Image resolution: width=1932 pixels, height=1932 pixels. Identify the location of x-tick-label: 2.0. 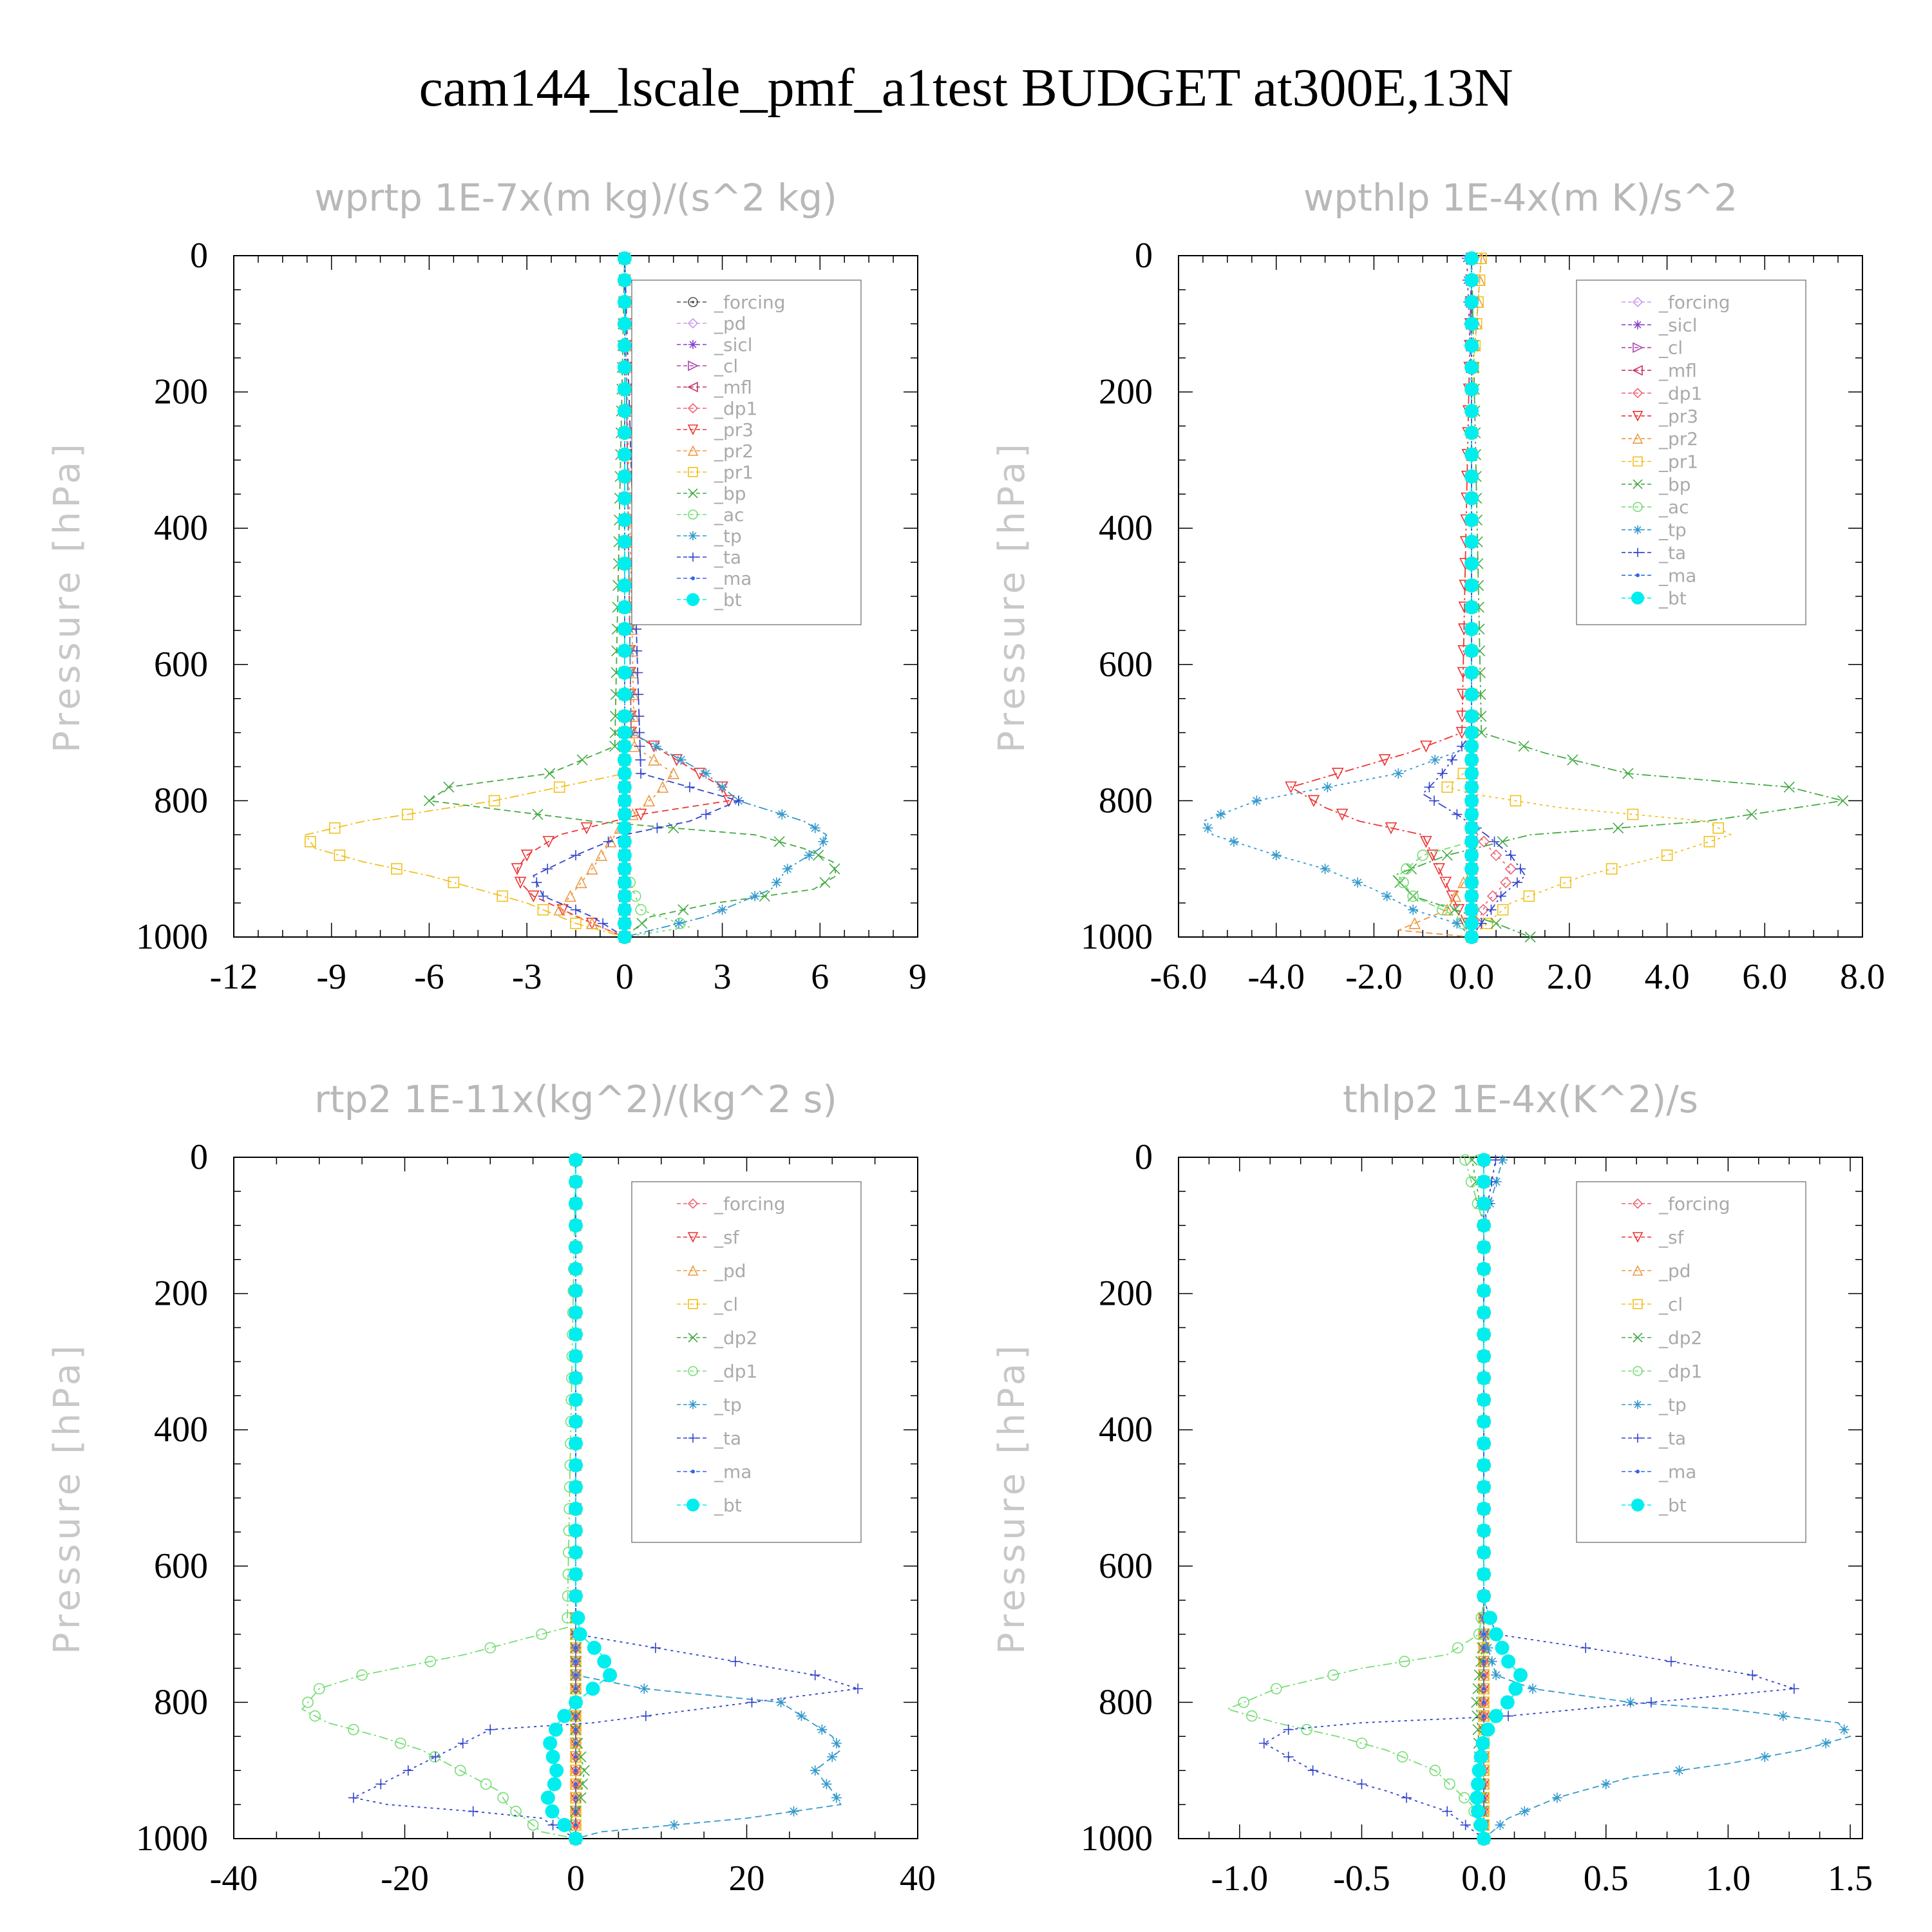
(1570, 977).